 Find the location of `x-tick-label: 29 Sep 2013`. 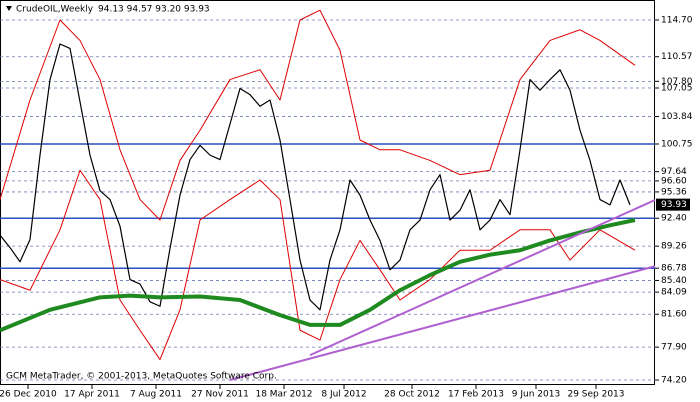

x-tick-label: 29 Sep 2013 is located at coordinates (595, 395).